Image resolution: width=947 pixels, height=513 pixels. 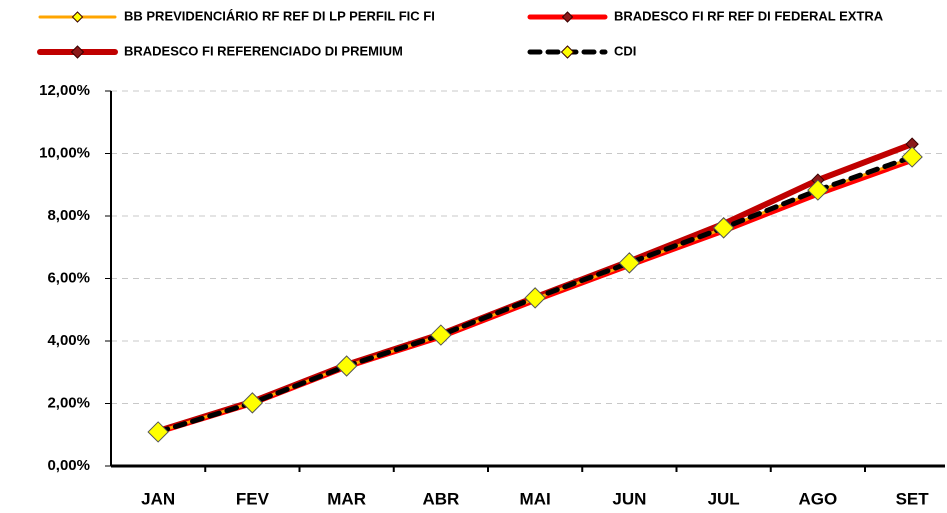 What do you see at coordinates (818, 498) in the screenshot?
I see `x-tick-label: AGO` at bounding box center [818, 498].